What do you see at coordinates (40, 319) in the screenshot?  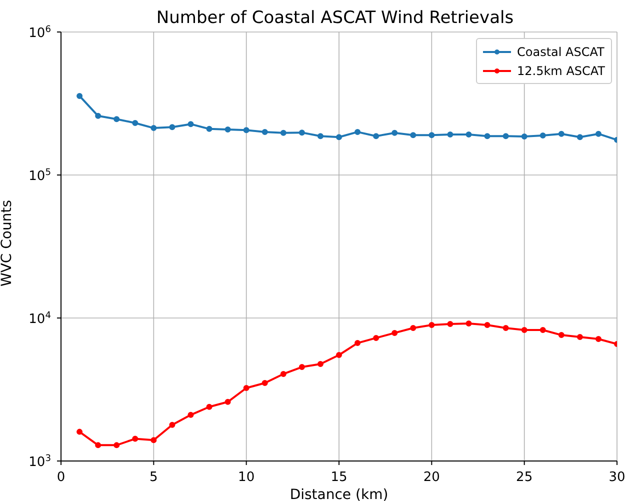 I see `y-tick-label: 10$^{4}$` at bounding box center [40, 319].